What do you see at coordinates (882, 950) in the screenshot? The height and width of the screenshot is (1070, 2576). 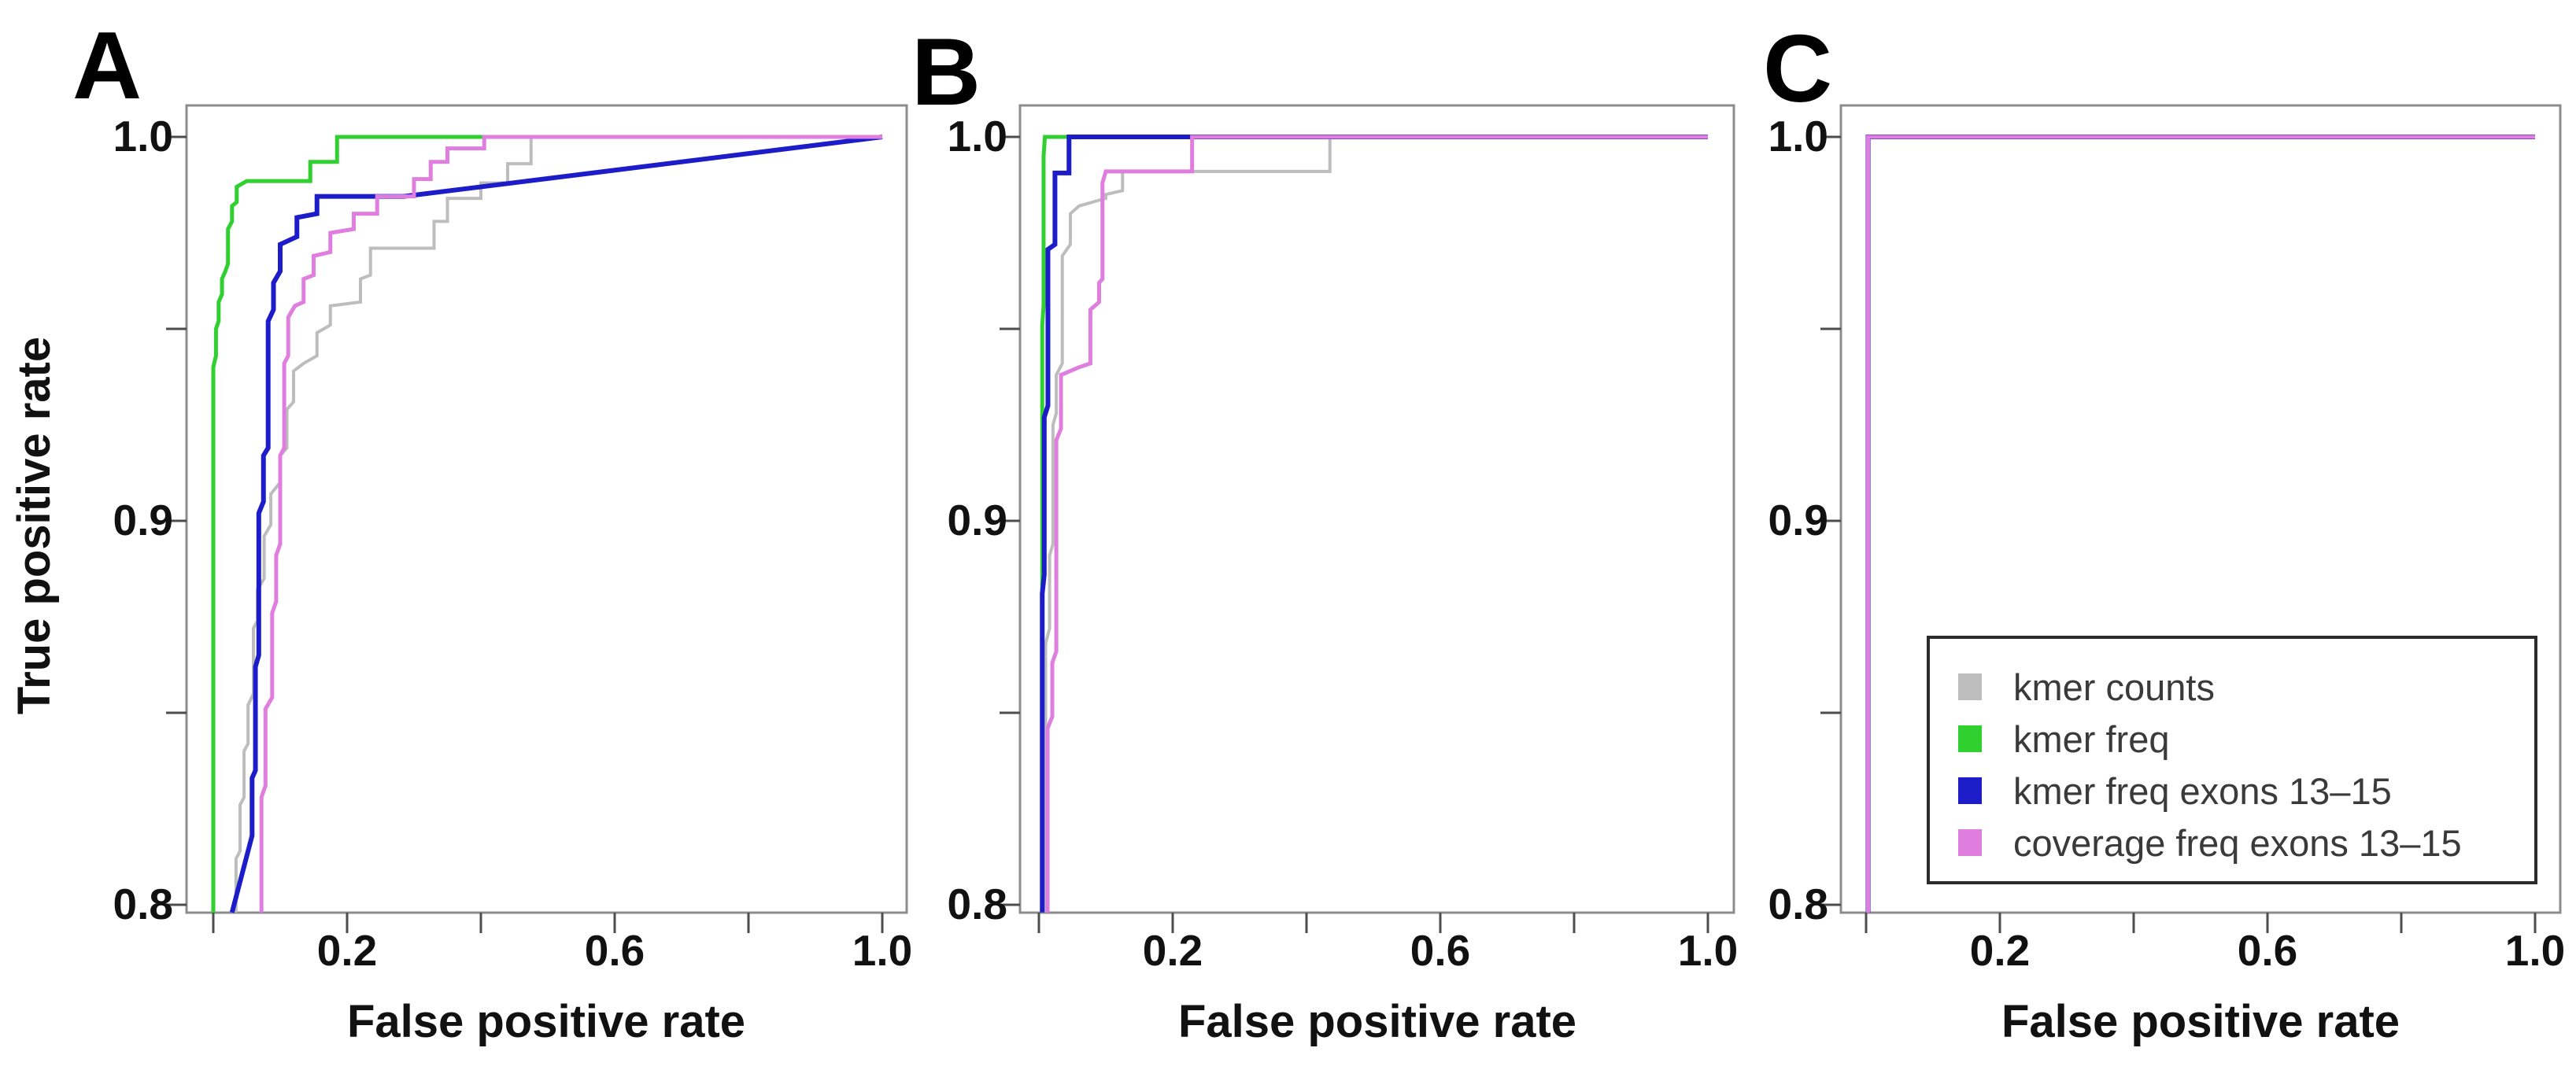 I see `panel-a-xtick-1.0: 1.0` at bounding box center [882, 950].